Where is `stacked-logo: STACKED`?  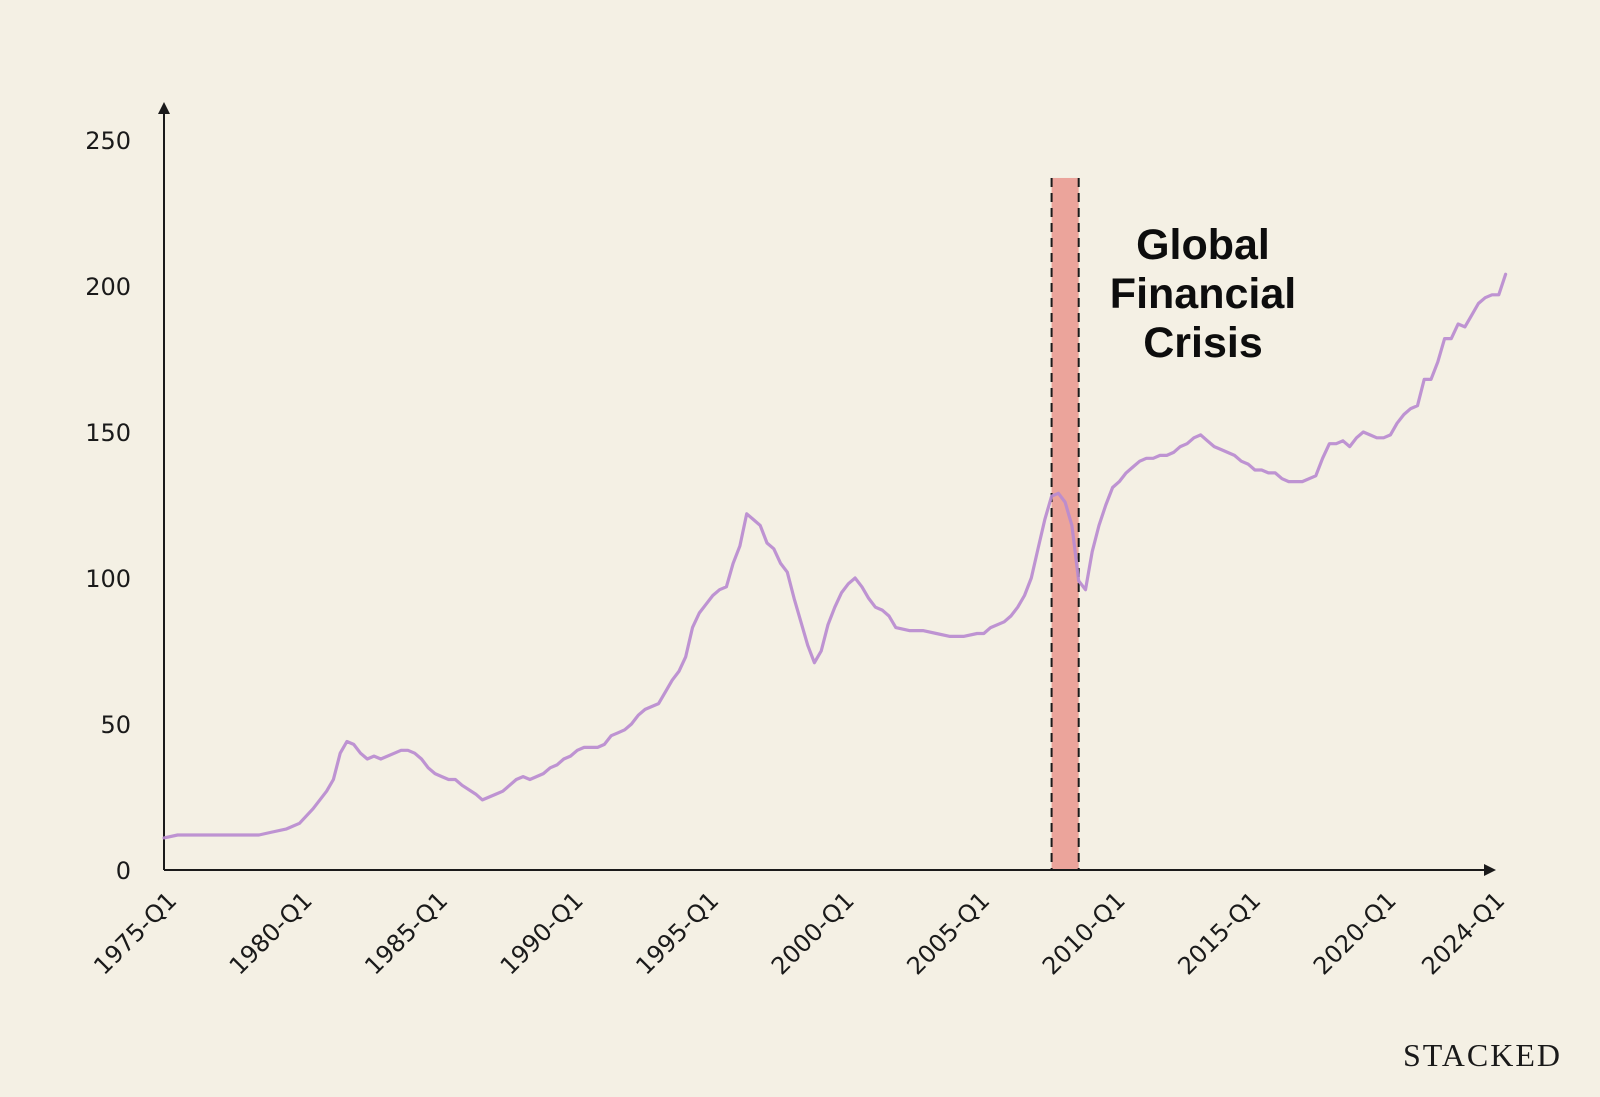 stacked-logo: STACKED is located at coordinates (1482, 1055).